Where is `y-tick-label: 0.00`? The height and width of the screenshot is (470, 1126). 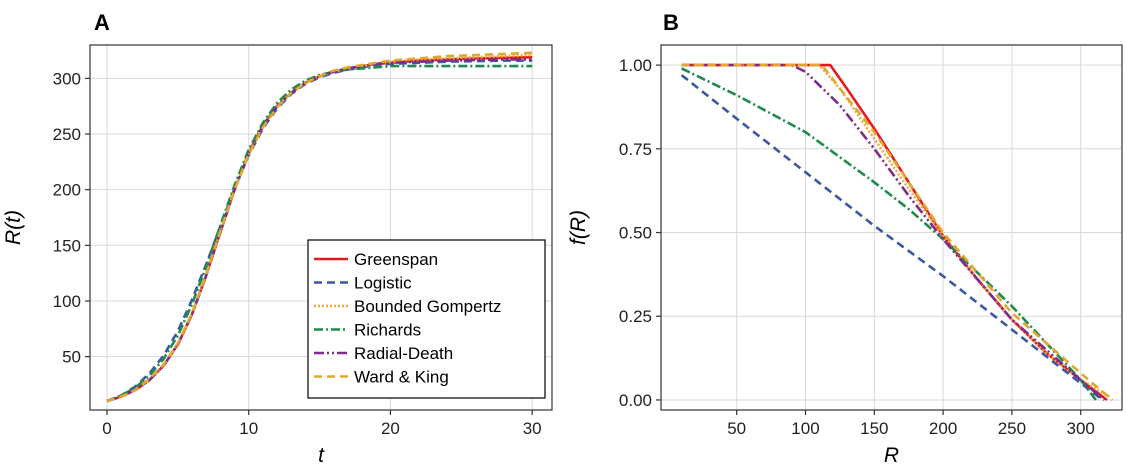 y-tick-label: 0.00 is located at coordinates (635, 400).